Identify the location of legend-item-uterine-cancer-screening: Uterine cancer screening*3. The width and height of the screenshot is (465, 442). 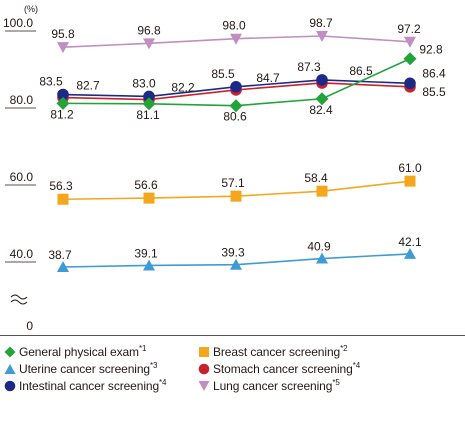
(80, 369).